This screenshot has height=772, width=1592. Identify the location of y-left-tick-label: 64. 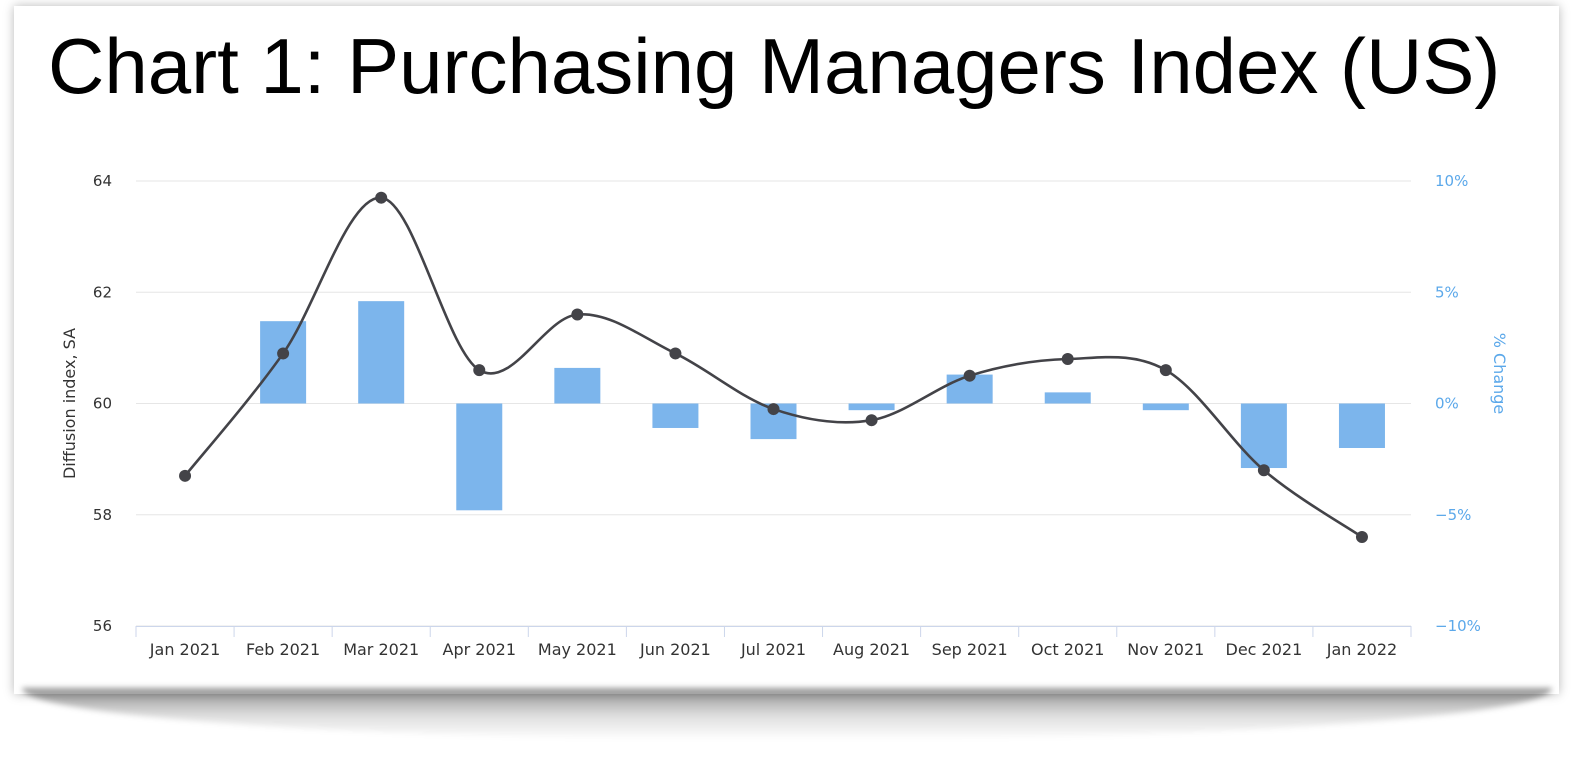
(102, 181).